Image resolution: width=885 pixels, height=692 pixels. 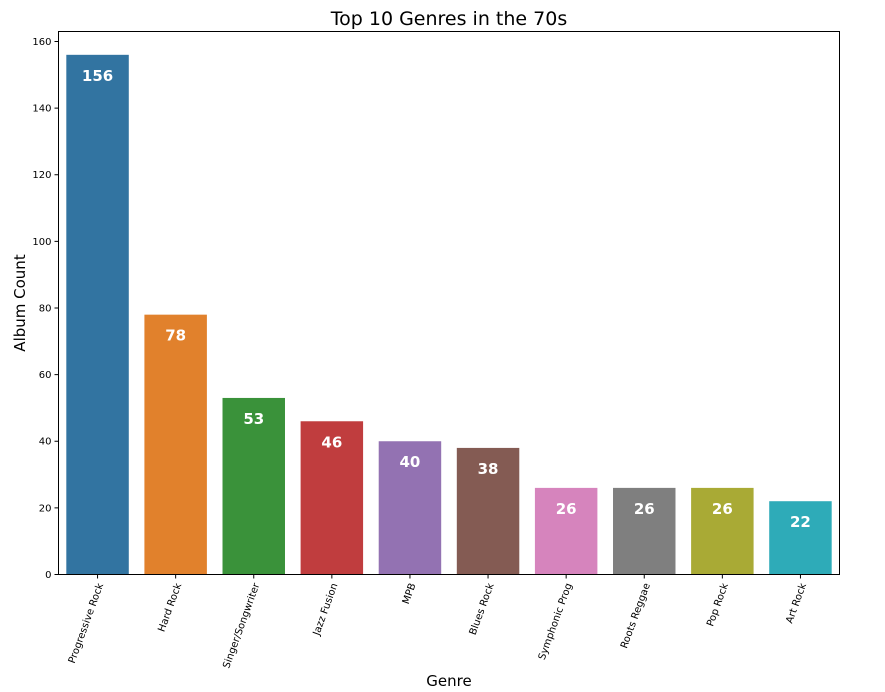 What do you see at coordinates (722, 509) in the screenshot?
I see `bar-value-label-8: 26` at bounding box center [722, 509].